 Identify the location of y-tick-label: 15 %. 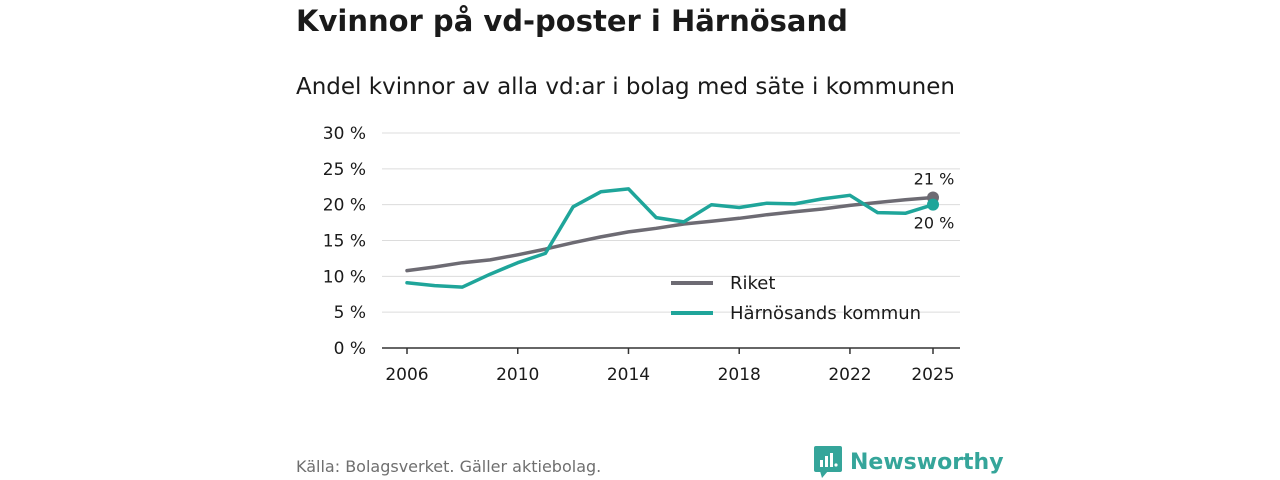
(344, 242).